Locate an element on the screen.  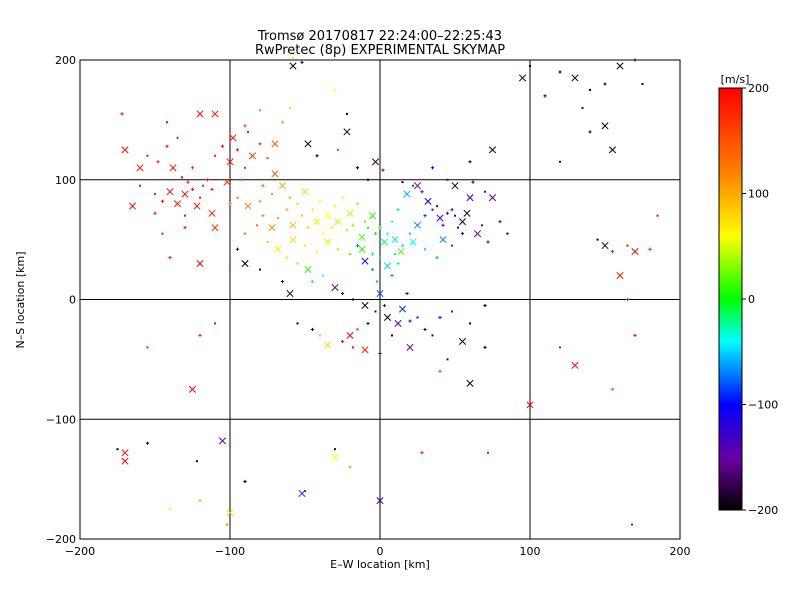
y-ticks: −200 −100 0 100 200 is located at coordinates (61, 300).